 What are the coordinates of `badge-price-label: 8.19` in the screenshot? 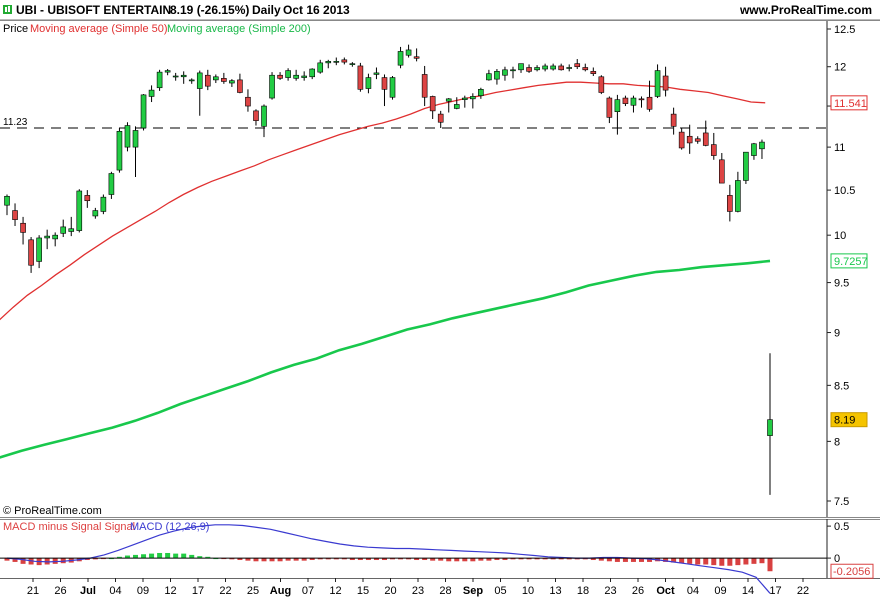 It's located at (844, 421).